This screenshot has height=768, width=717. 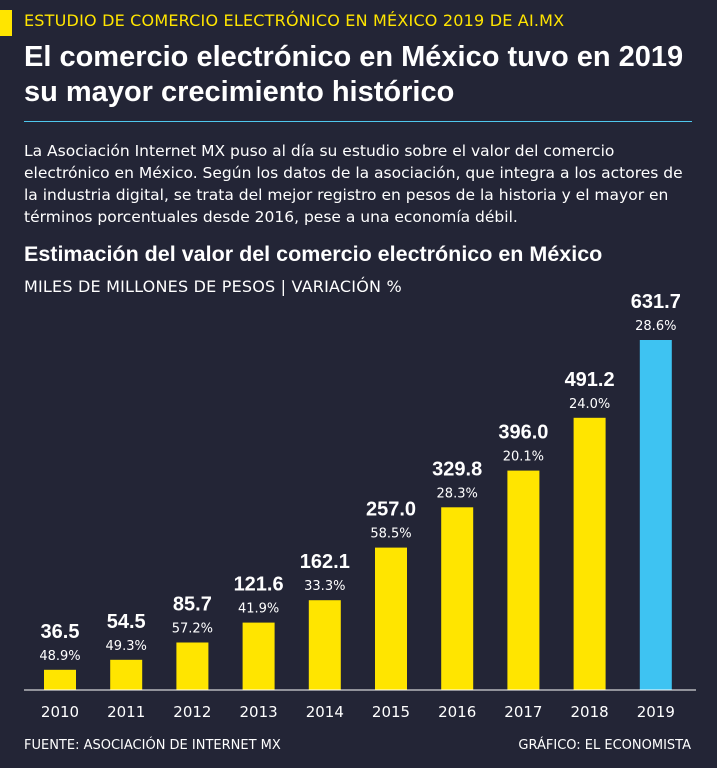 I want to click on bar-2019, so click(x=655, y=515).